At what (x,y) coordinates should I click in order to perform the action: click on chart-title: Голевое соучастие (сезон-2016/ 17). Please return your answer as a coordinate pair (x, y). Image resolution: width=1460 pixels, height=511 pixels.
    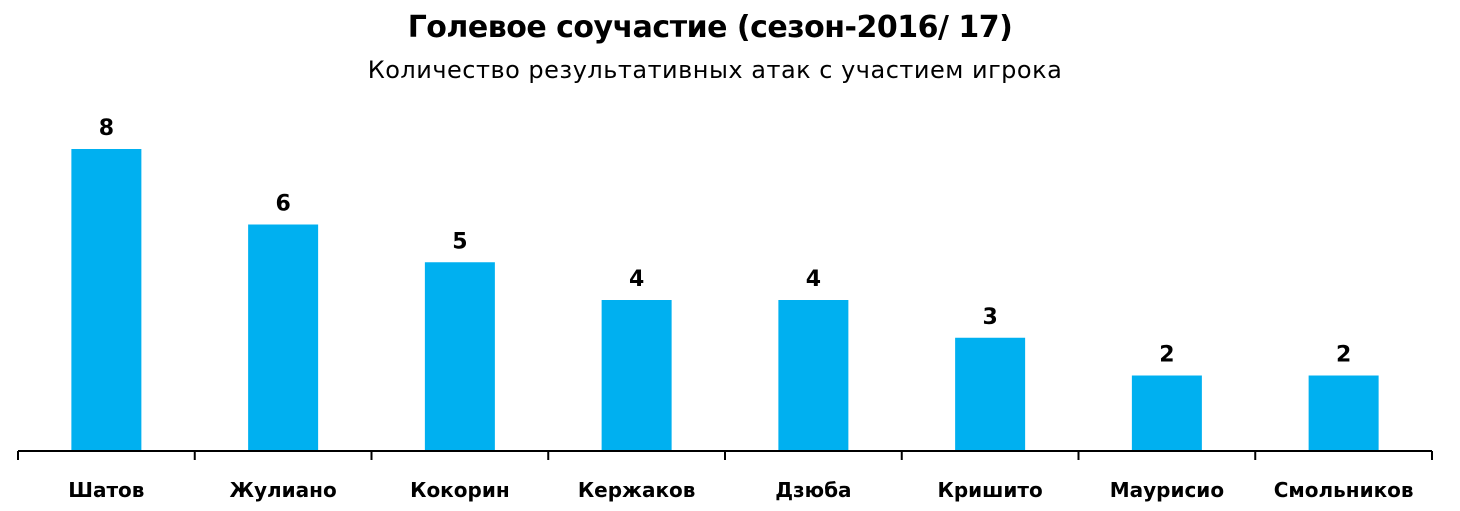
    Looking at the image, I should click on (710, 27).